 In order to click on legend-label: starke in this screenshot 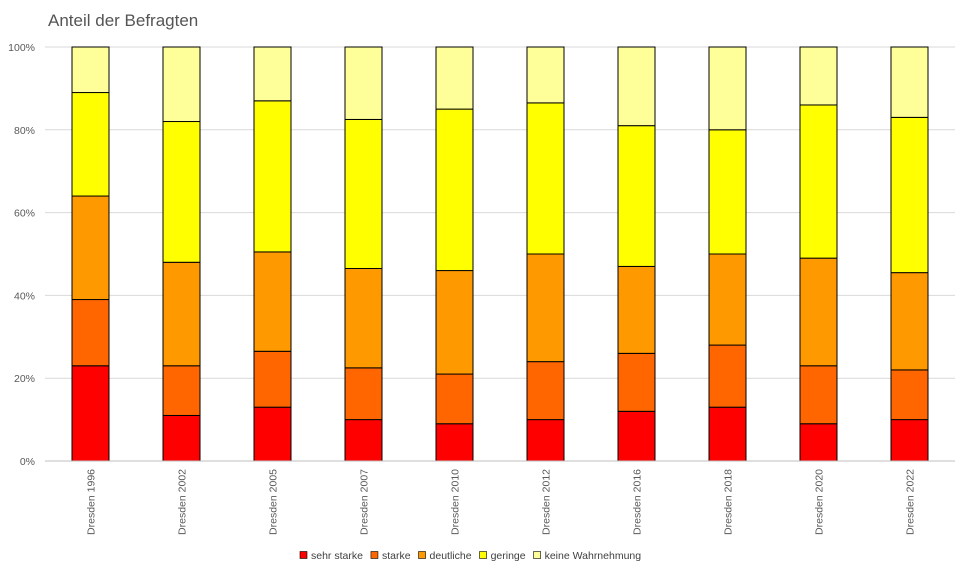, I will do `click(396, 556)`.